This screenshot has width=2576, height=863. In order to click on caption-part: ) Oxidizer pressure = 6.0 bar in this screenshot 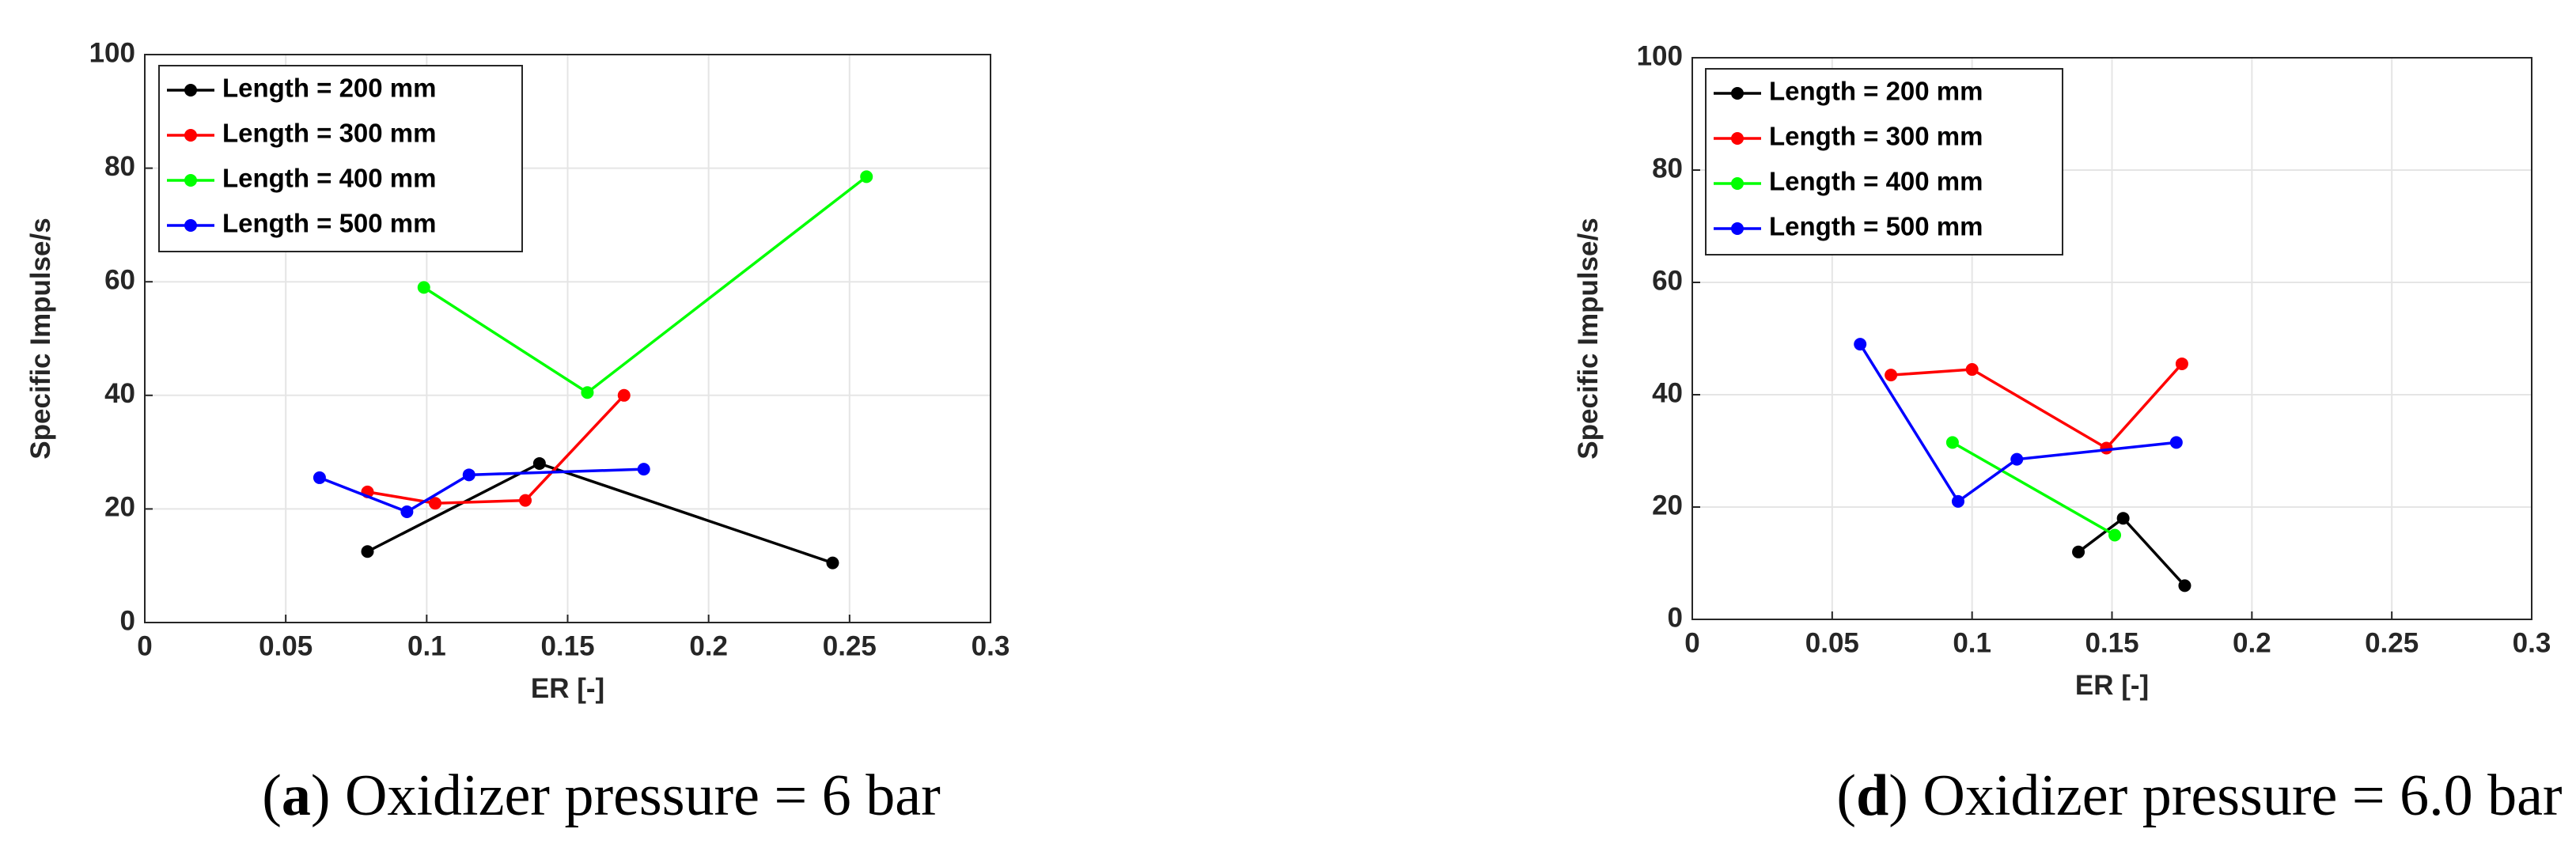, I will do `click(2225, 795)`.